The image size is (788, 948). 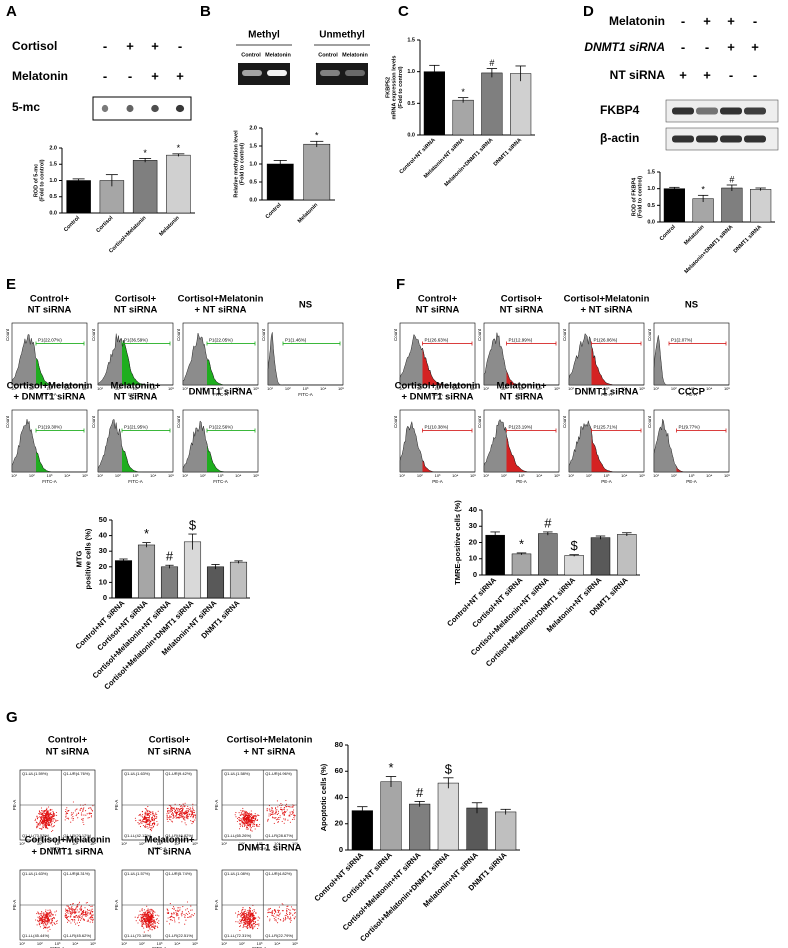 What do you see at coordinates (75, 943) in the screenshot?
I see `x-tick-label: 10⁴` at bounding box center [75, 943].